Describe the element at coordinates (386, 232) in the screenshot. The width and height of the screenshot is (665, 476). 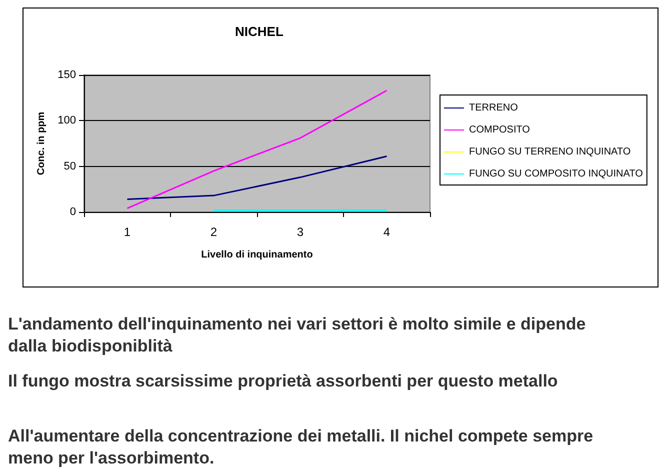
I see `x-tick-label: 4` at that location.